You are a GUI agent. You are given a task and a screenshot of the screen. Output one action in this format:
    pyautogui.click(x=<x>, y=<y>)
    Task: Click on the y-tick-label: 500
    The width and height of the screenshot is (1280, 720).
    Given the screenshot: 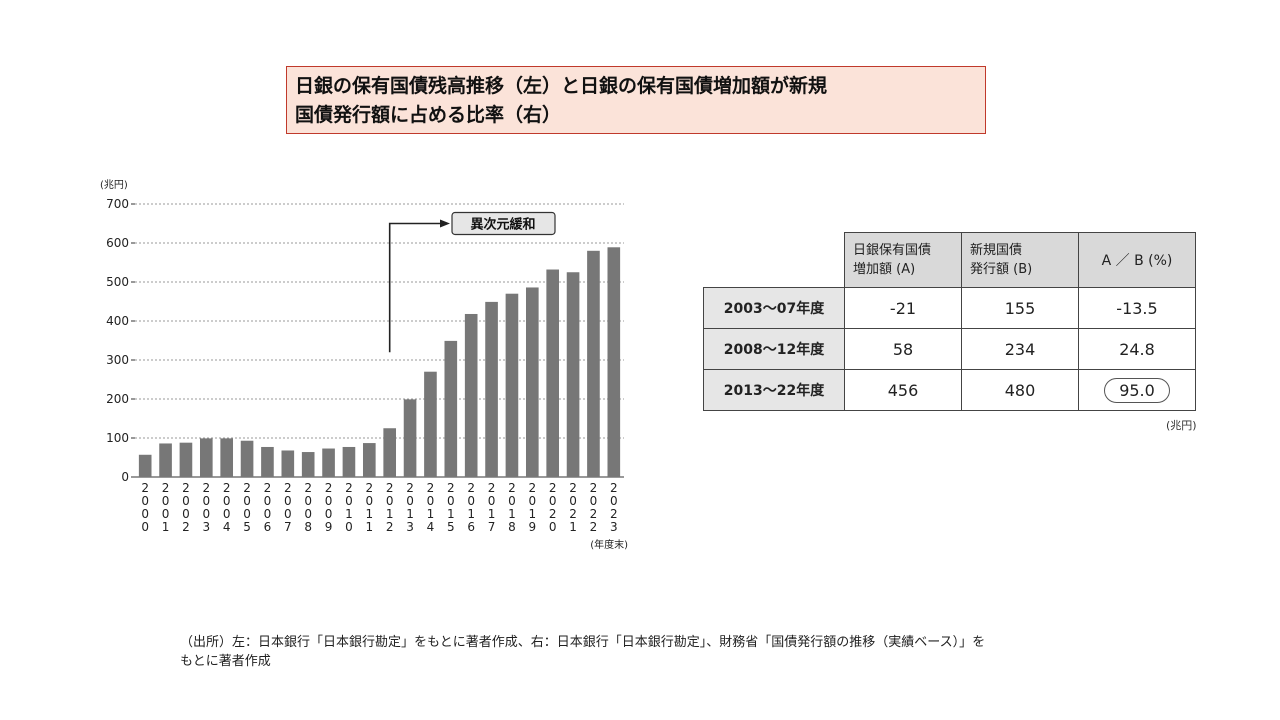 What is the action you would take?
    pyautogui.click(x=117, y=282)
    